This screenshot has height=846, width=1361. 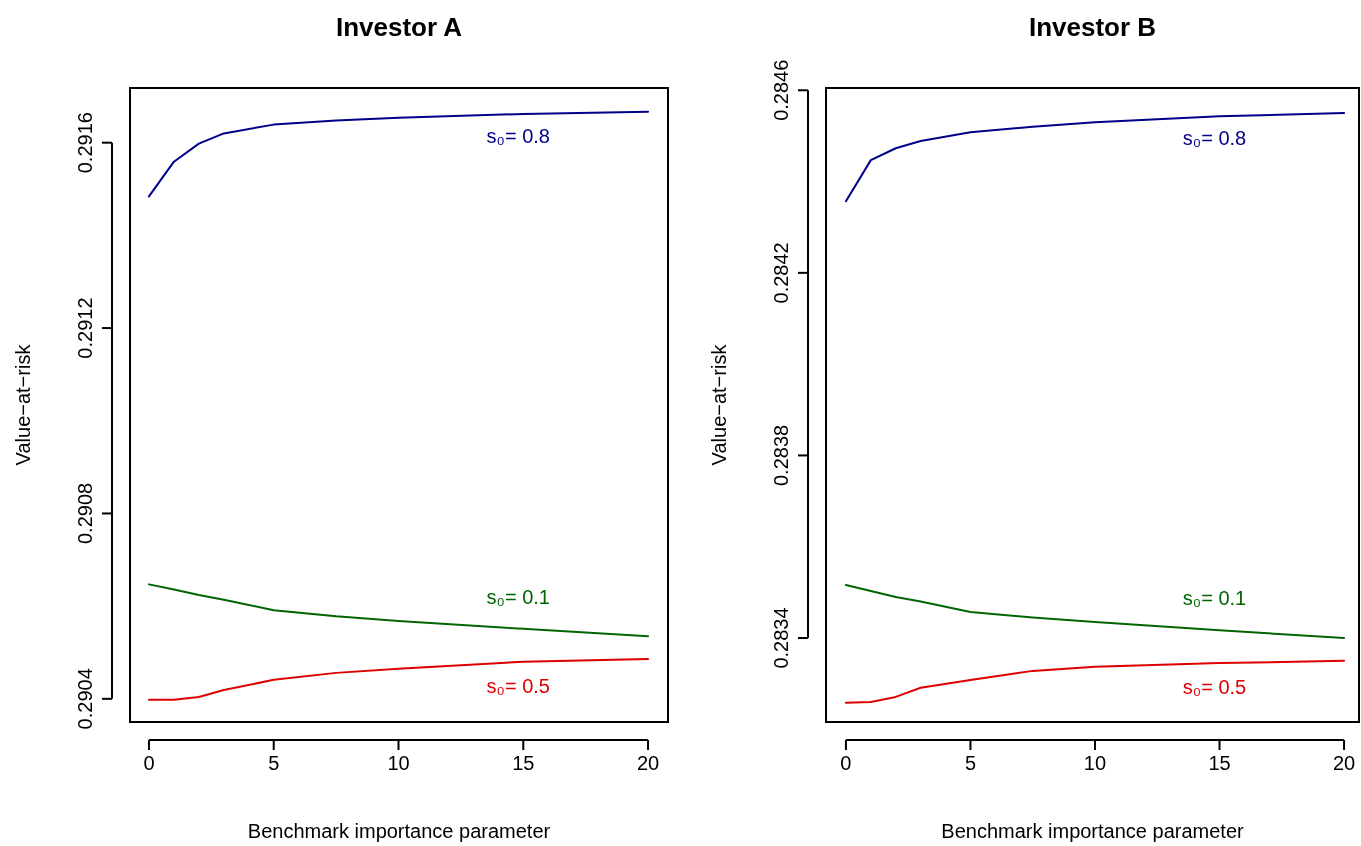 I want to click on chart-title: Investor A, so click(x=399, y=27).